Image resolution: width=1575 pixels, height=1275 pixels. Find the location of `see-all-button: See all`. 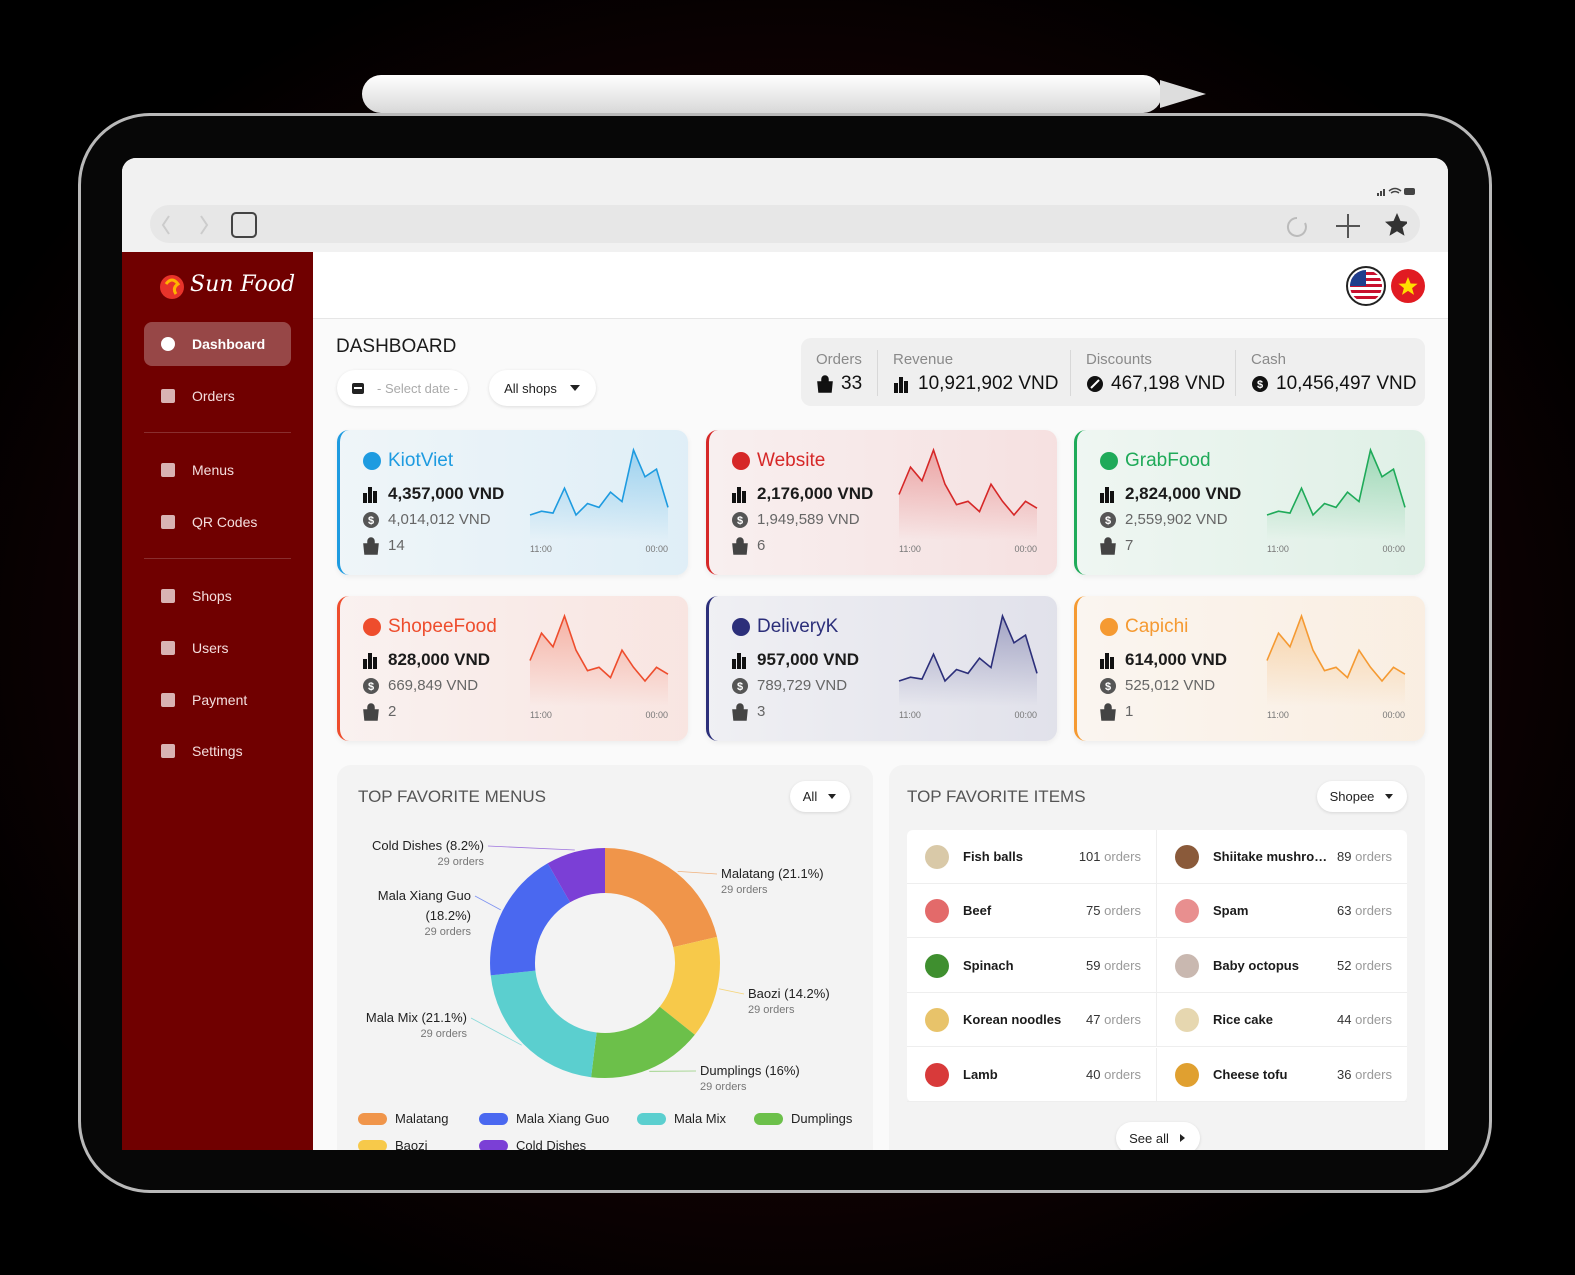

see-all-button: See all is located at coordinates (1158, 1136).